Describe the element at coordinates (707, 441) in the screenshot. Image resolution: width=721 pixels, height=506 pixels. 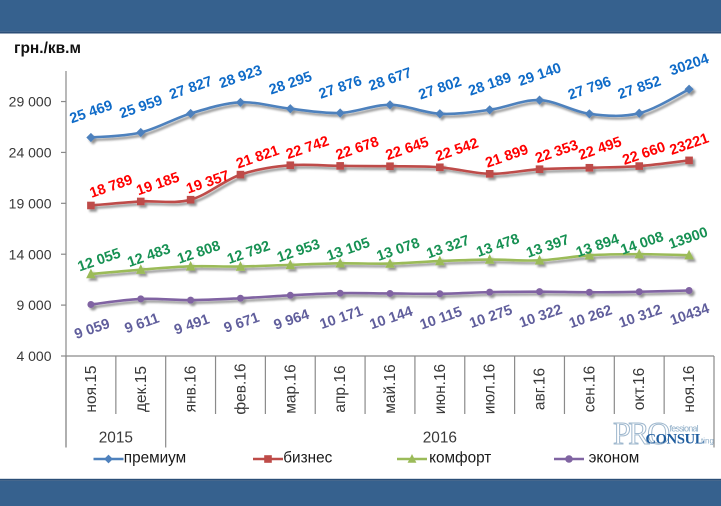
I see `svg-text: ting` at that location.